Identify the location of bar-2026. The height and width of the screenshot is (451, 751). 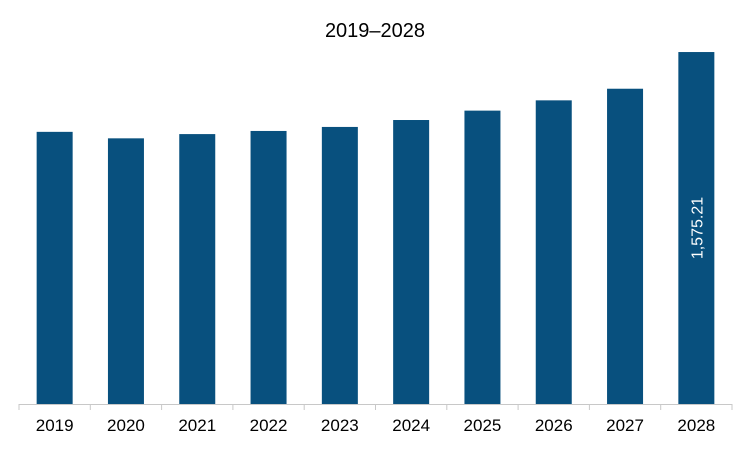
(553, 252).